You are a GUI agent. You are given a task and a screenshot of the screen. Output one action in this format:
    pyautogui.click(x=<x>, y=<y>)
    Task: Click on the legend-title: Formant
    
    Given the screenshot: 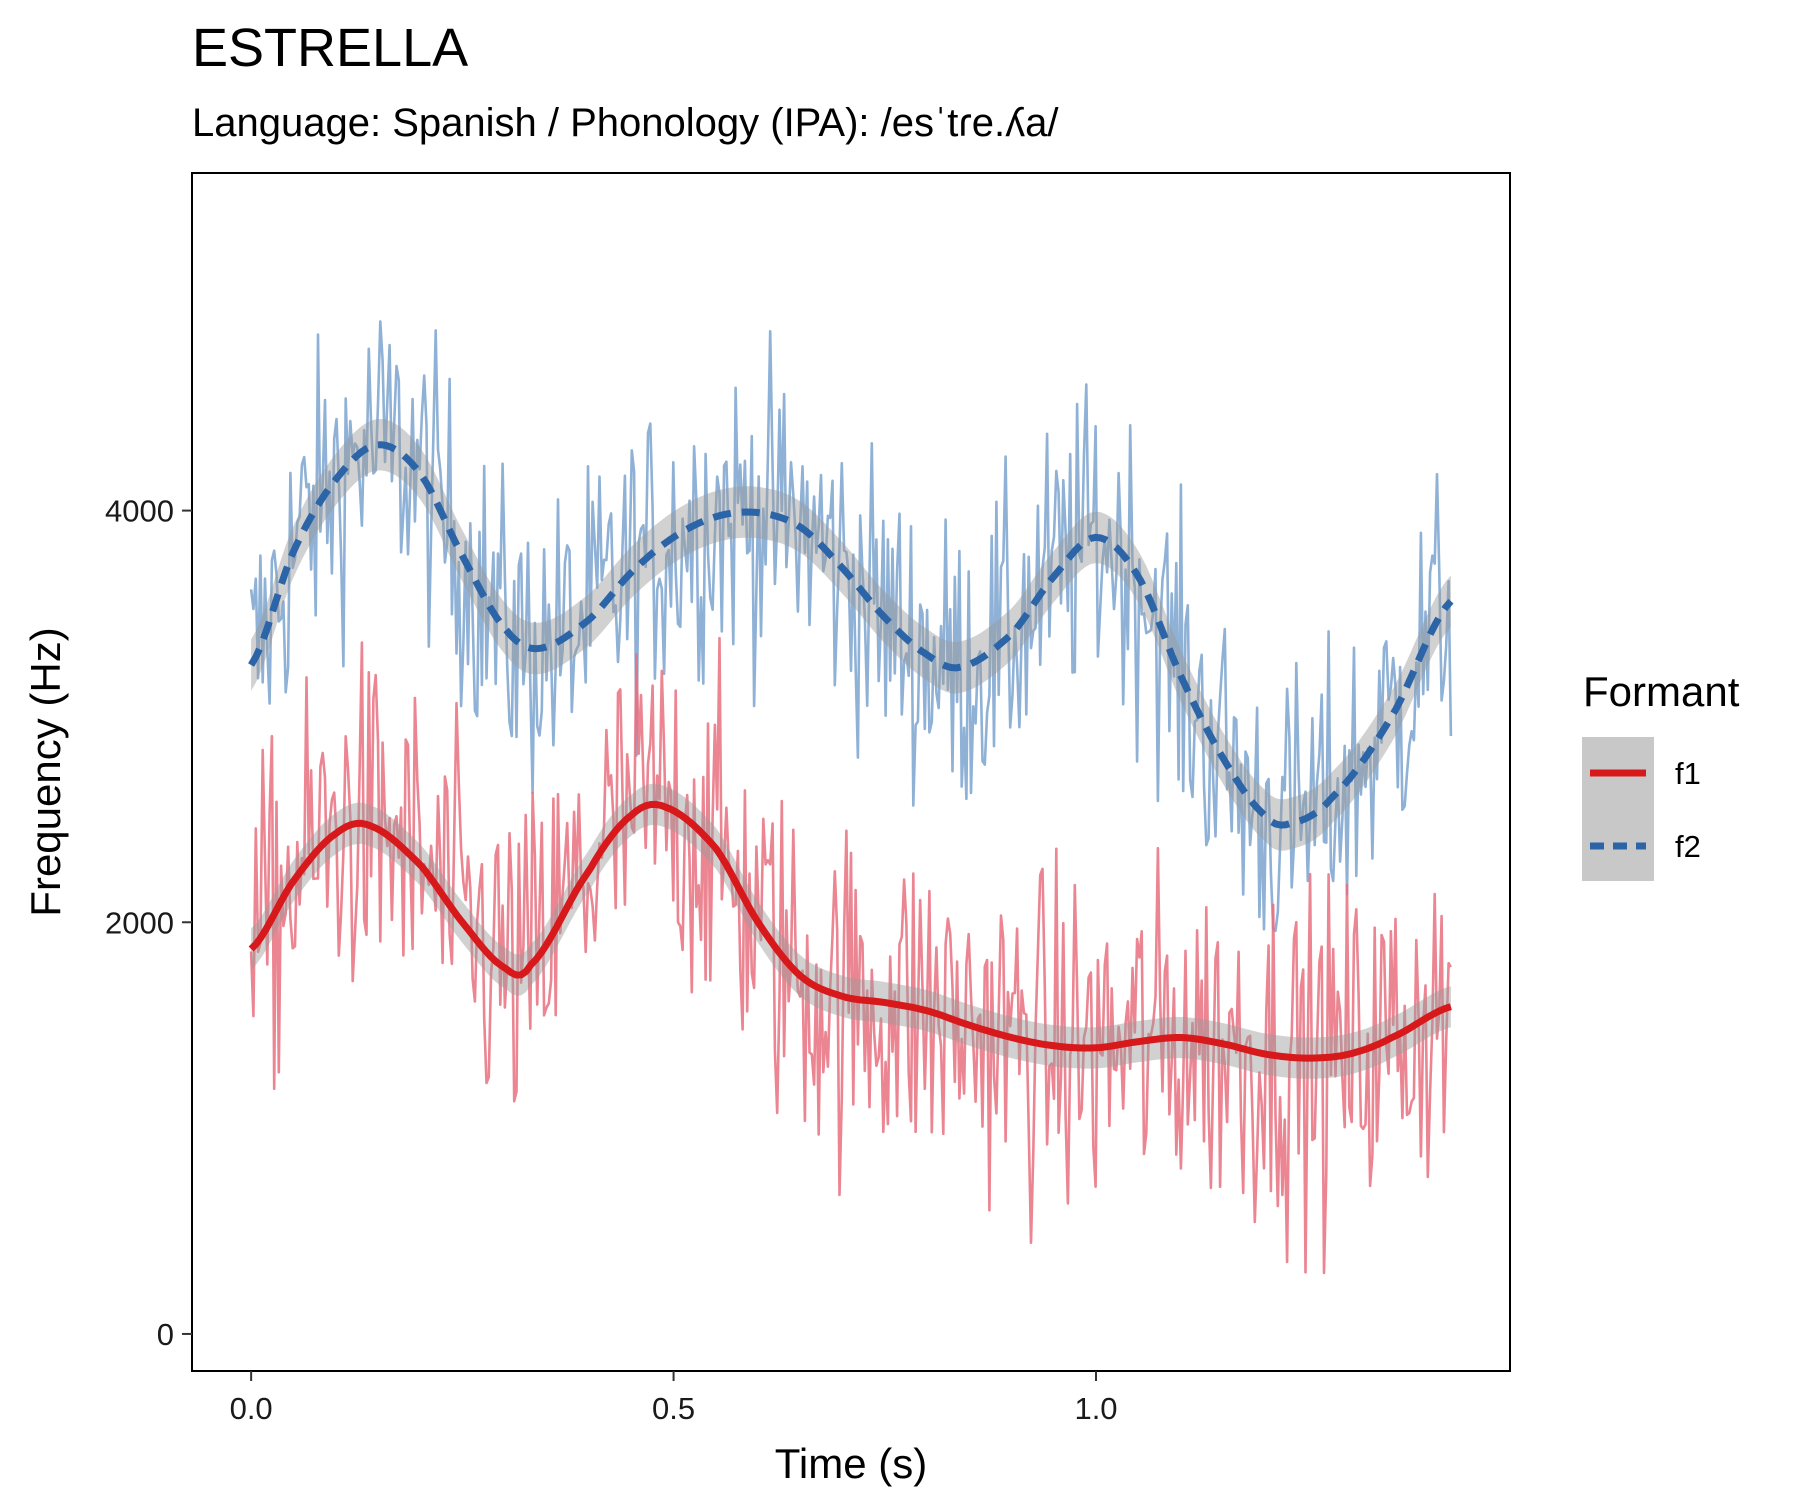 What is the action you would take?
    pyautogui.click(x=1661, y=691)
    